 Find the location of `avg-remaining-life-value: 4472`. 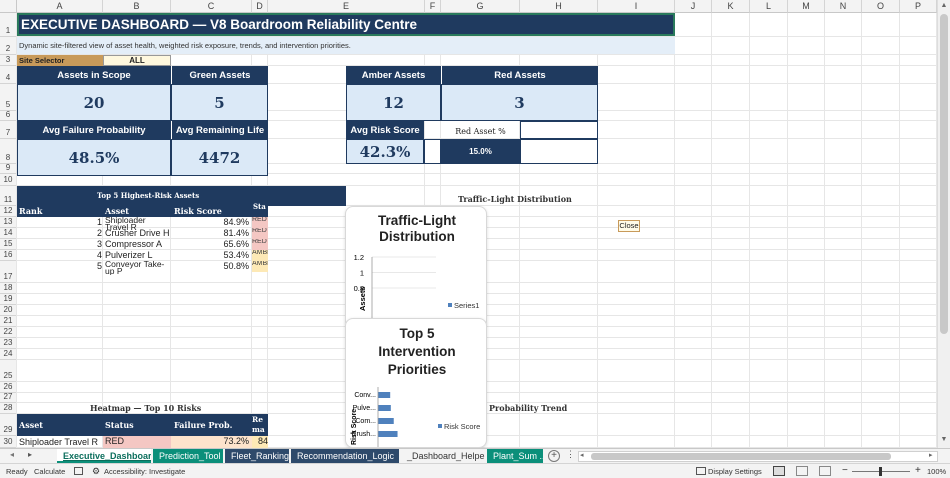

avg-remaining-life-value: 4472 is located at coordinates (219, 157).